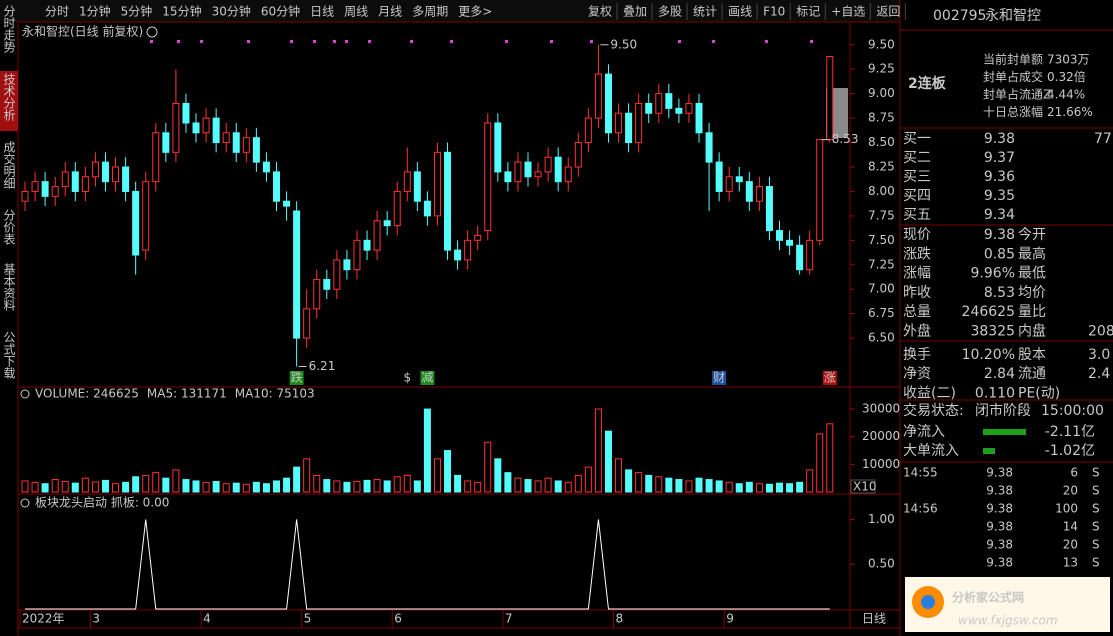 Image resolution: width=1113 pixels, height=636 pixels. I want to click on trade-time: 14:55, so click(920, 473).